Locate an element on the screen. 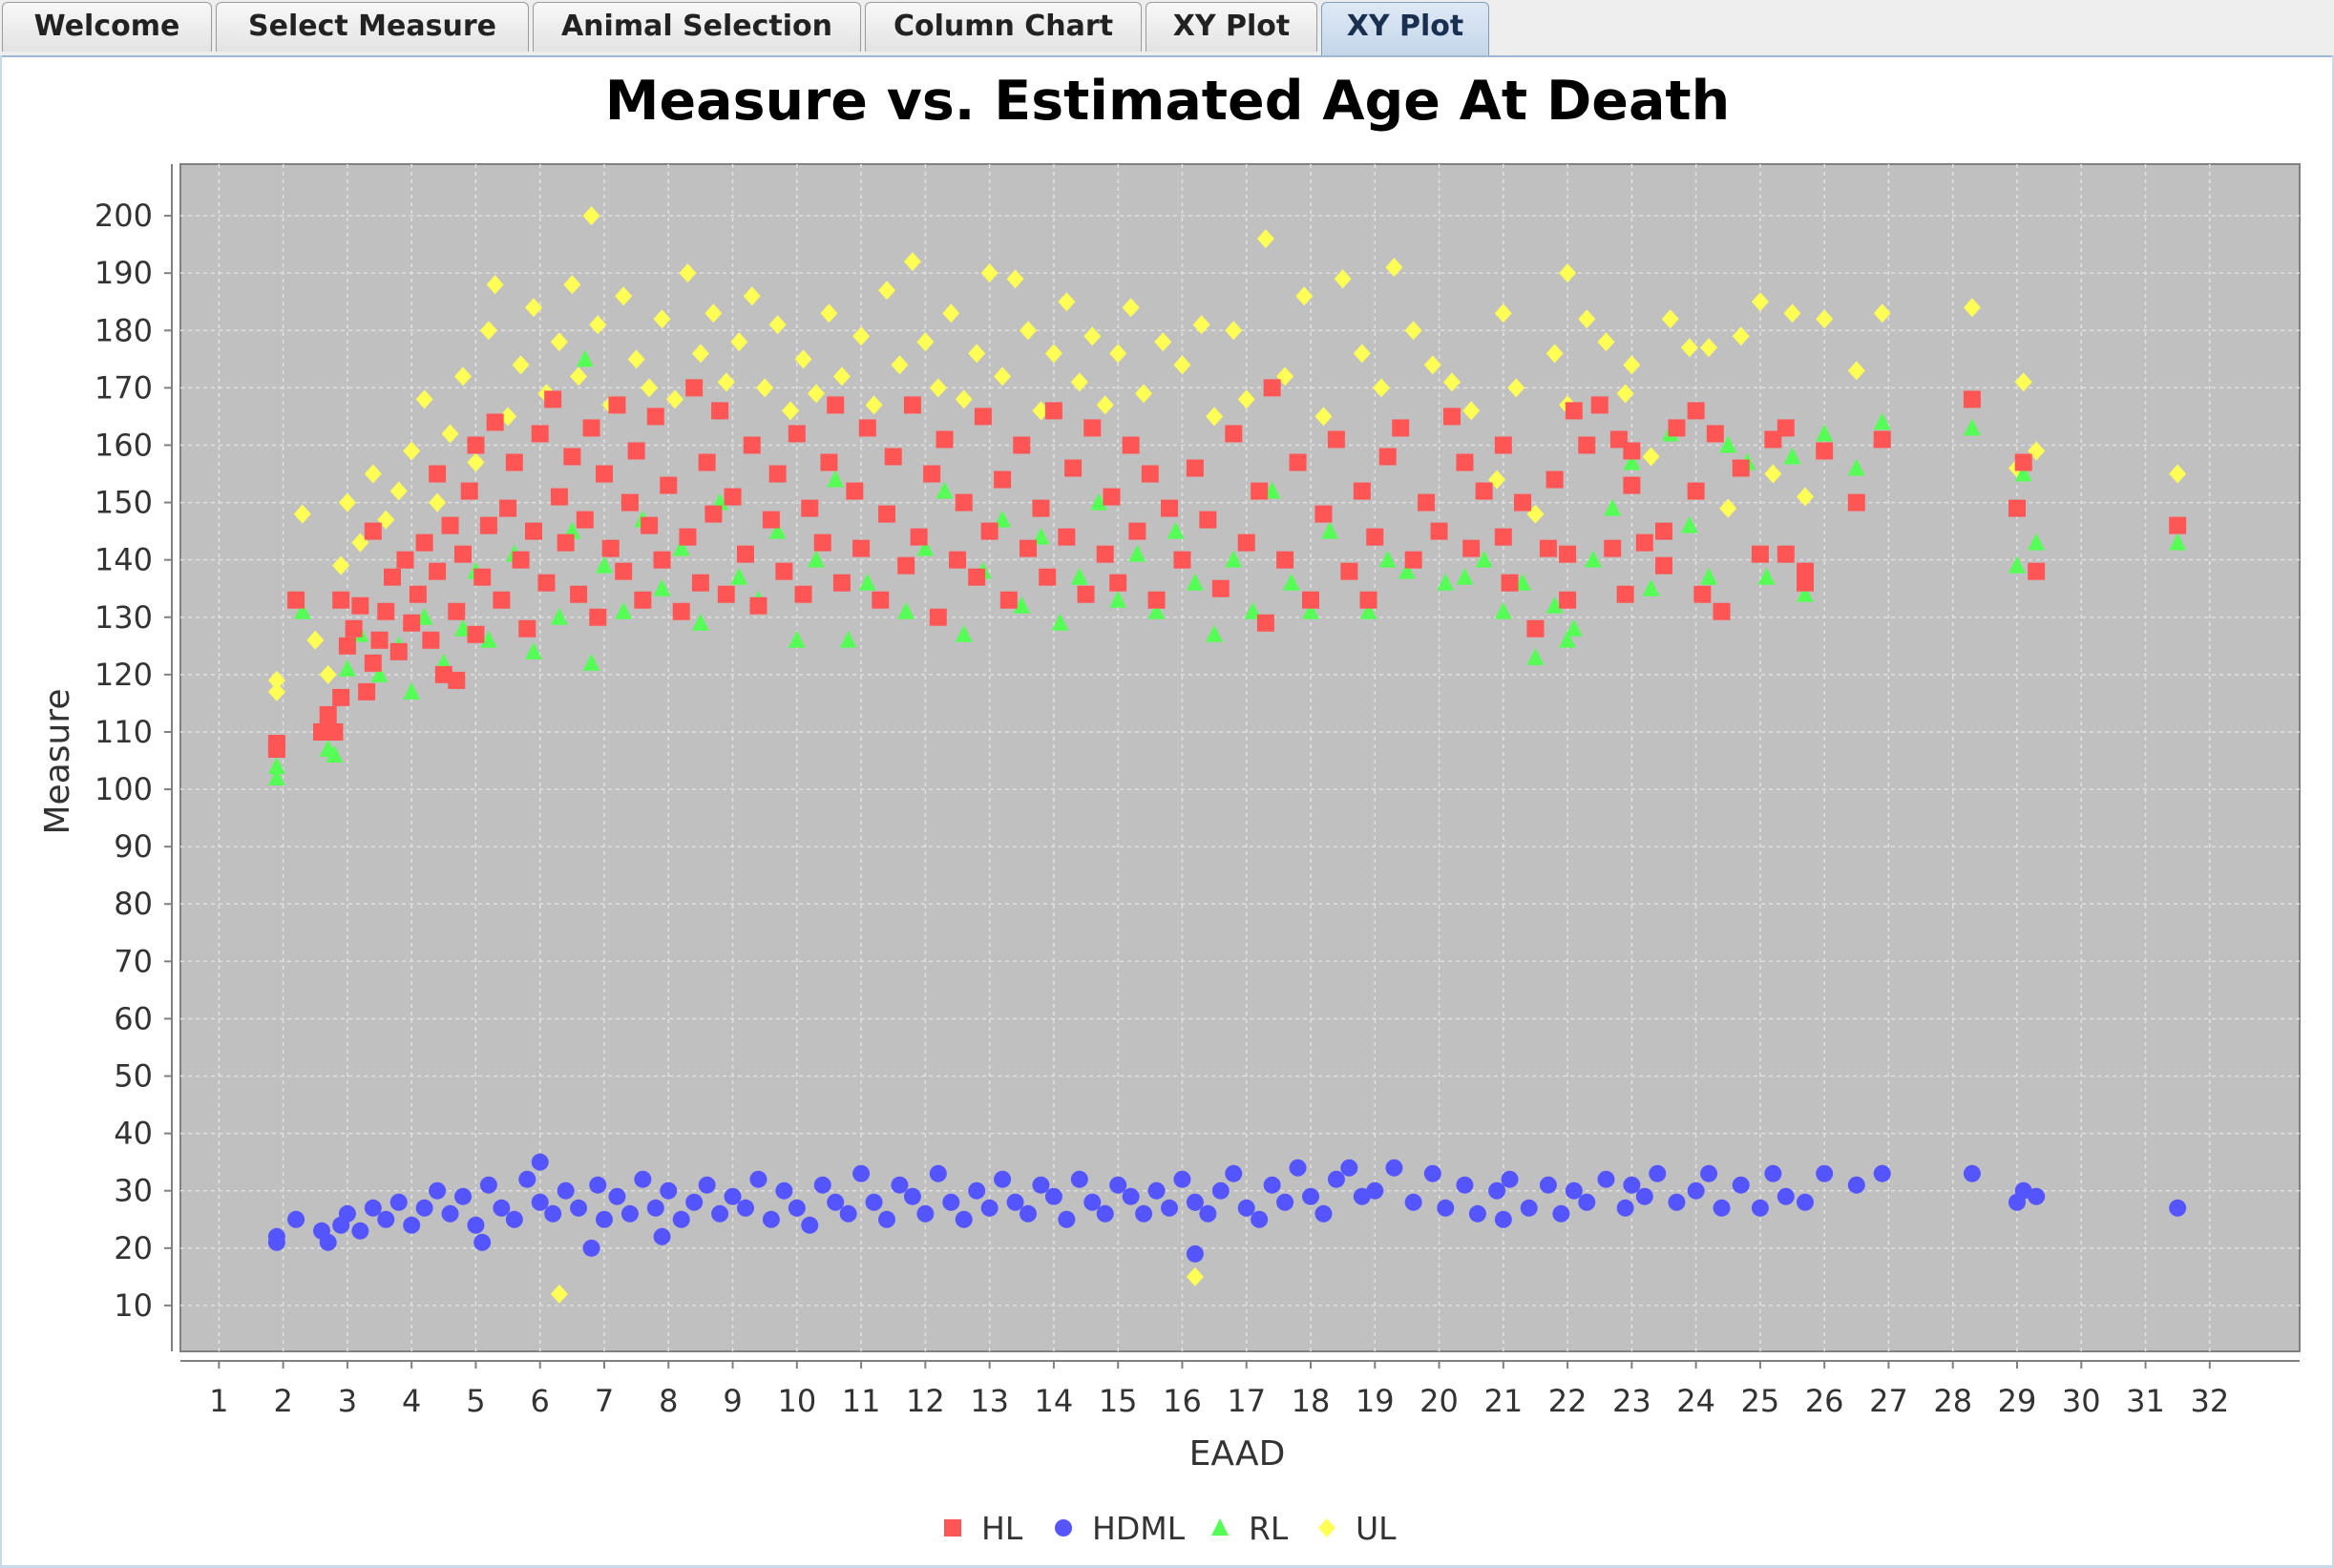  tab-xy-plot-1: XY Plot is located at coordinates (1231, 27).